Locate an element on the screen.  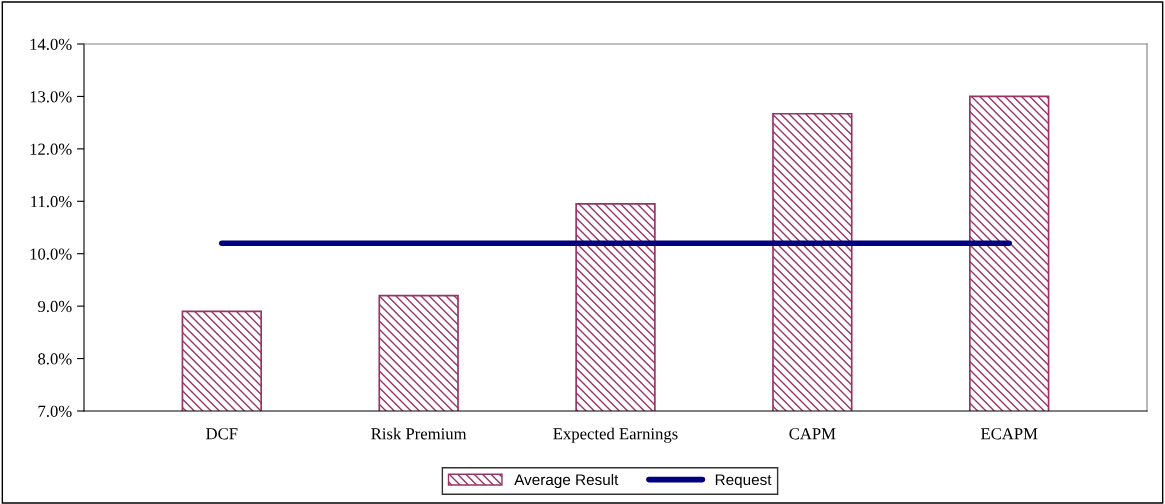
y-tick-label: 7.0% is located at coordinates (55, 411).